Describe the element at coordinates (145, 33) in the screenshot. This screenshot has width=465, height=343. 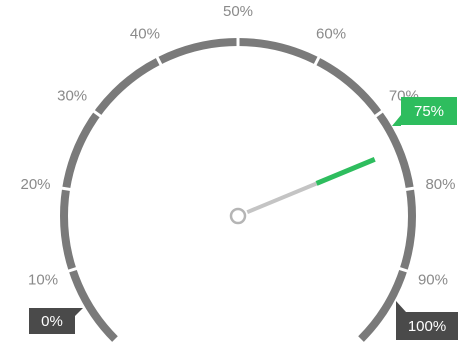
I see `tick-label-40: 40%` at that location.